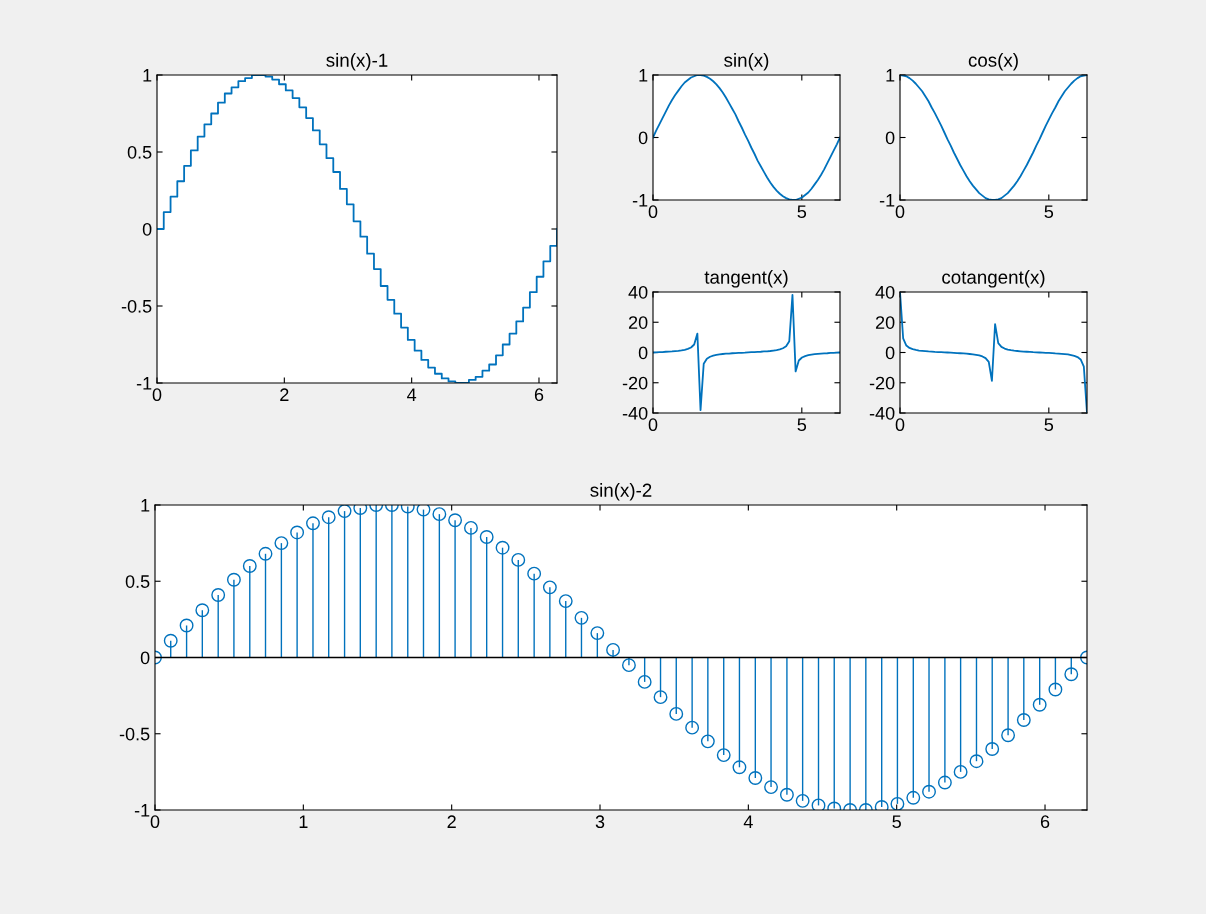  What do you see at coordinates (993, 279) in the screenshot?
I see `chart-title: cotangent(x)` at bounding box center [993, 279].